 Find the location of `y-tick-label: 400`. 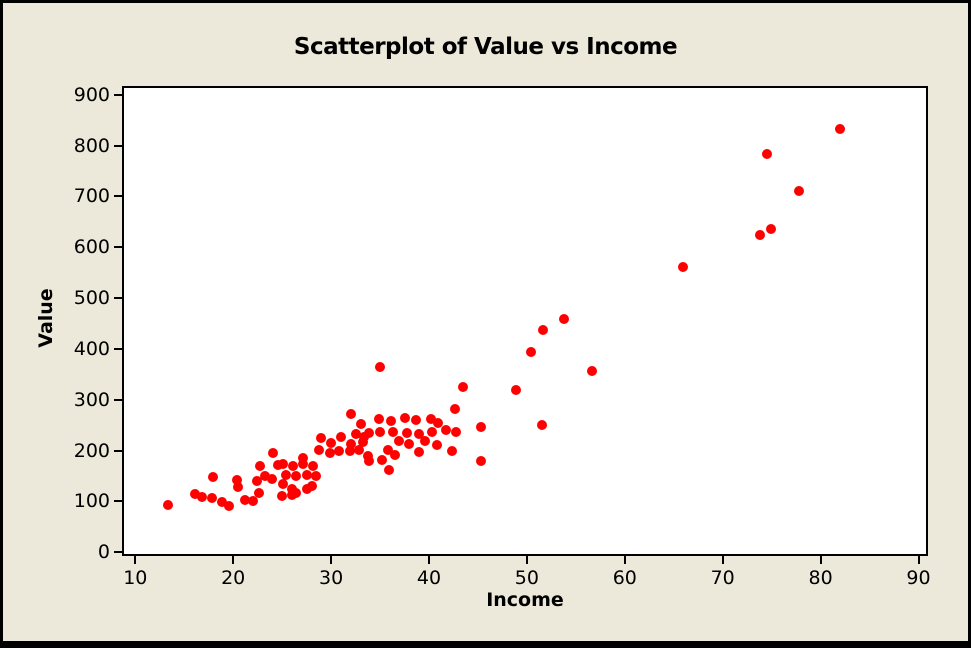

y-tick-label: 400 is located at coordinates (91, 348).